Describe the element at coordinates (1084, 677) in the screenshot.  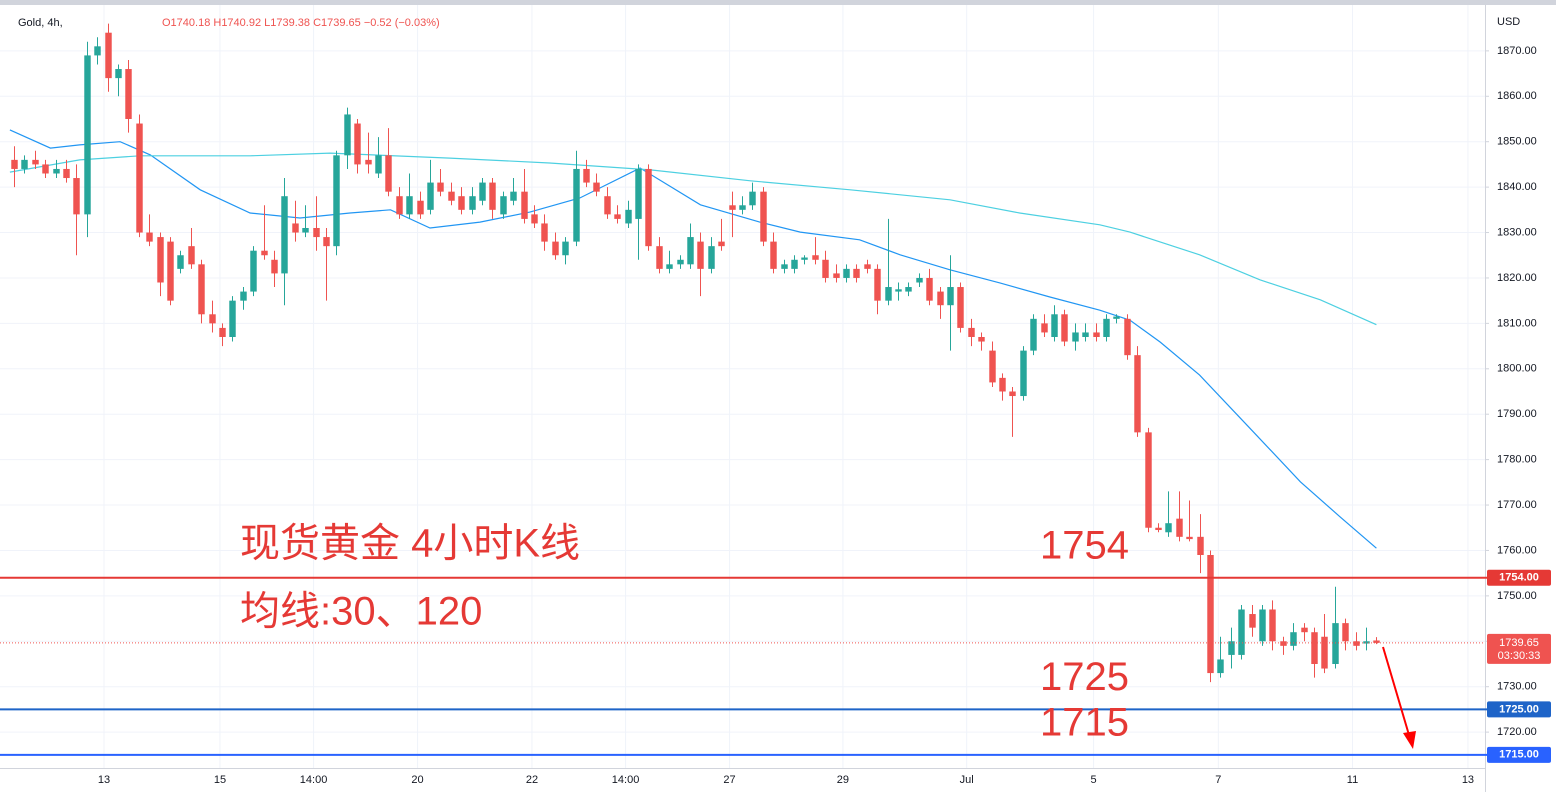
I see `level-annotation: 1725` at that location.